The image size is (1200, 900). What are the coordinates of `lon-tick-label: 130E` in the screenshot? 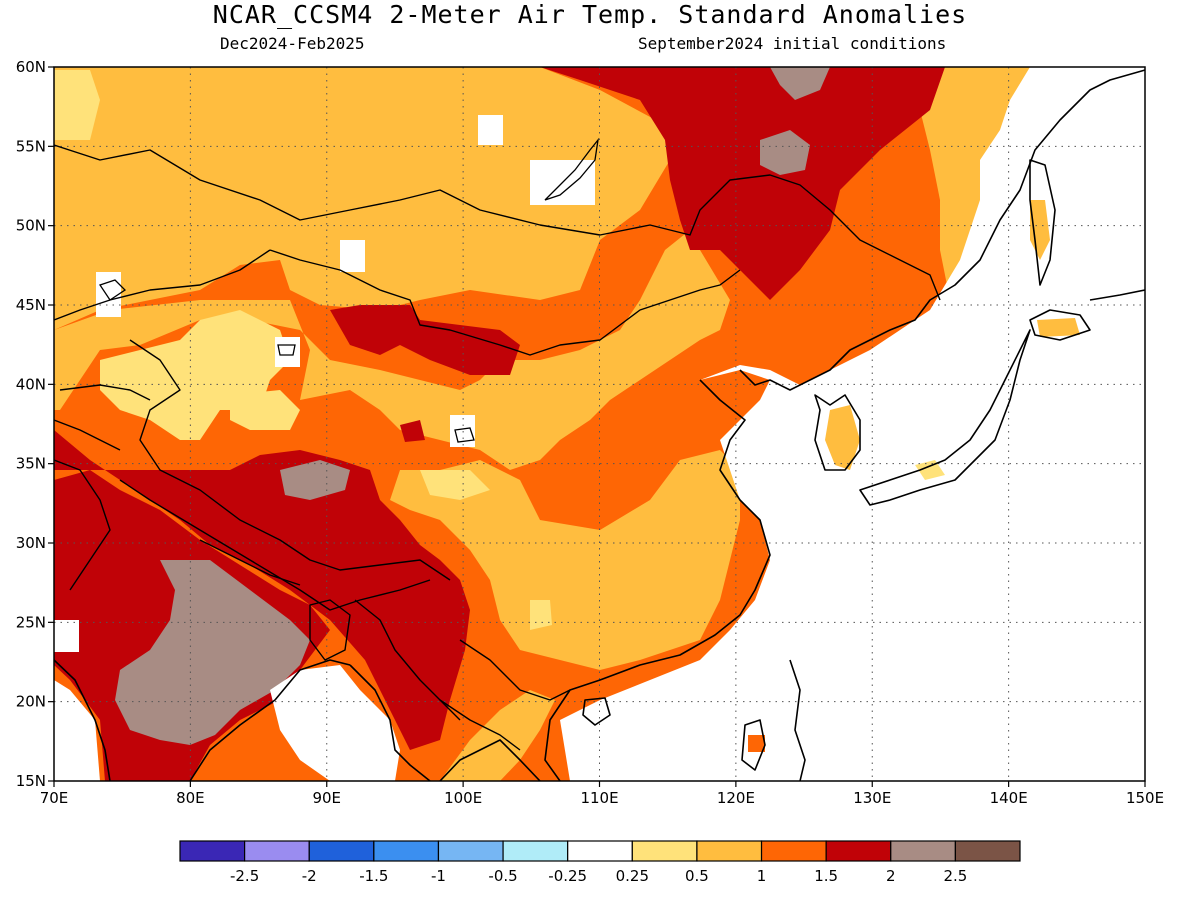 It's located at (872, 798).